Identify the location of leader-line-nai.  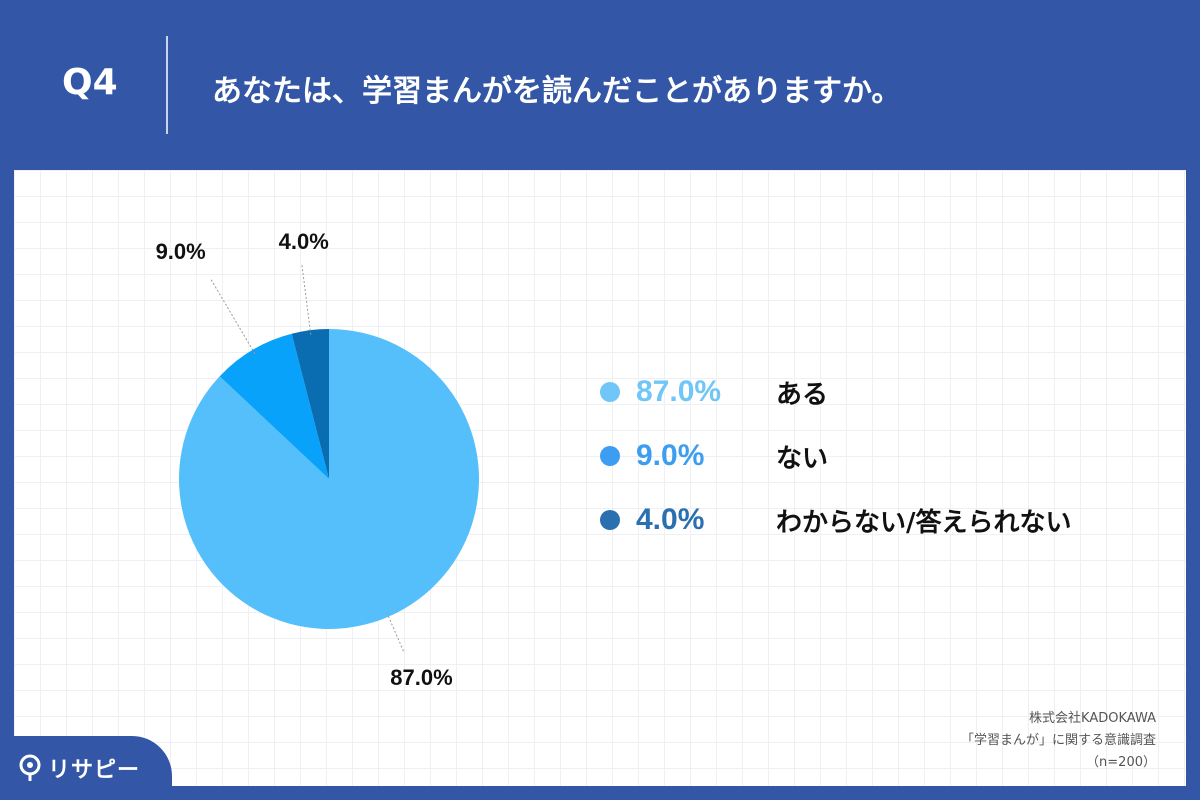
(233, 316).